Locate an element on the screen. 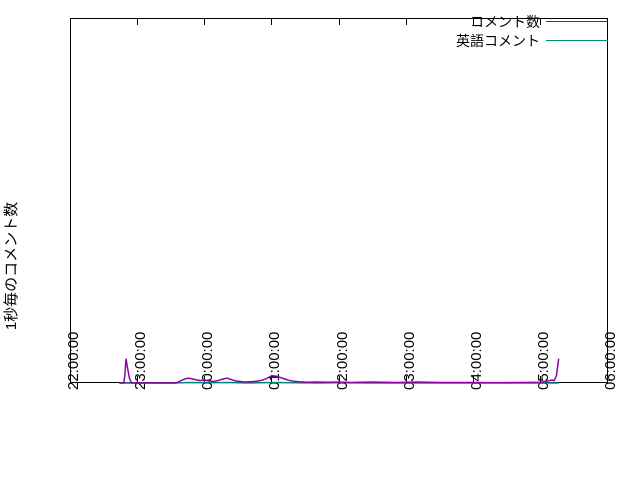 The height and width of the screenshot is (480, 640). x-tick-label-2300: 23:00:00 is located at coordinates (140, 360).